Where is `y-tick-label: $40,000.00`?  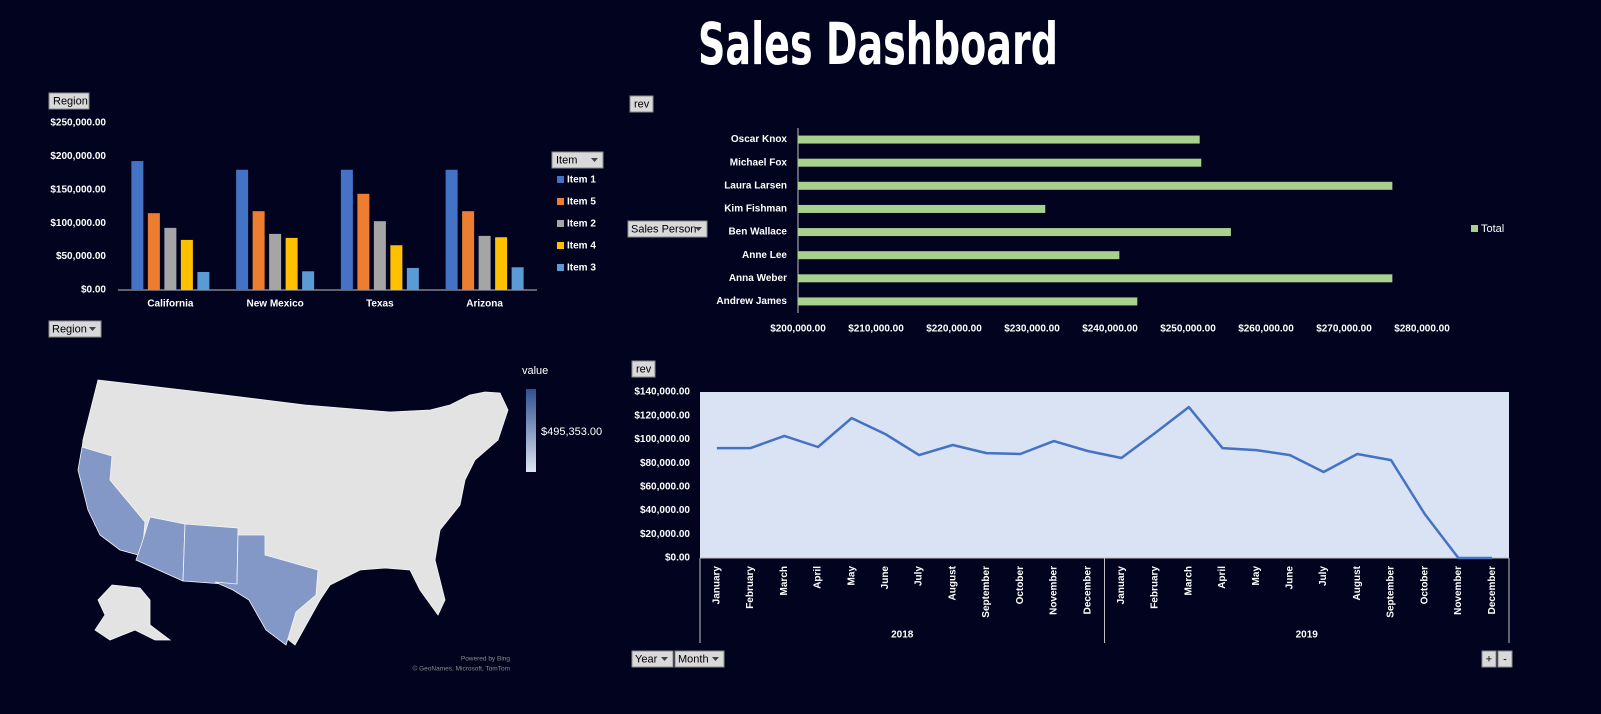
y-tick-label: $40,000.00 is located at coordinates (665, 510).